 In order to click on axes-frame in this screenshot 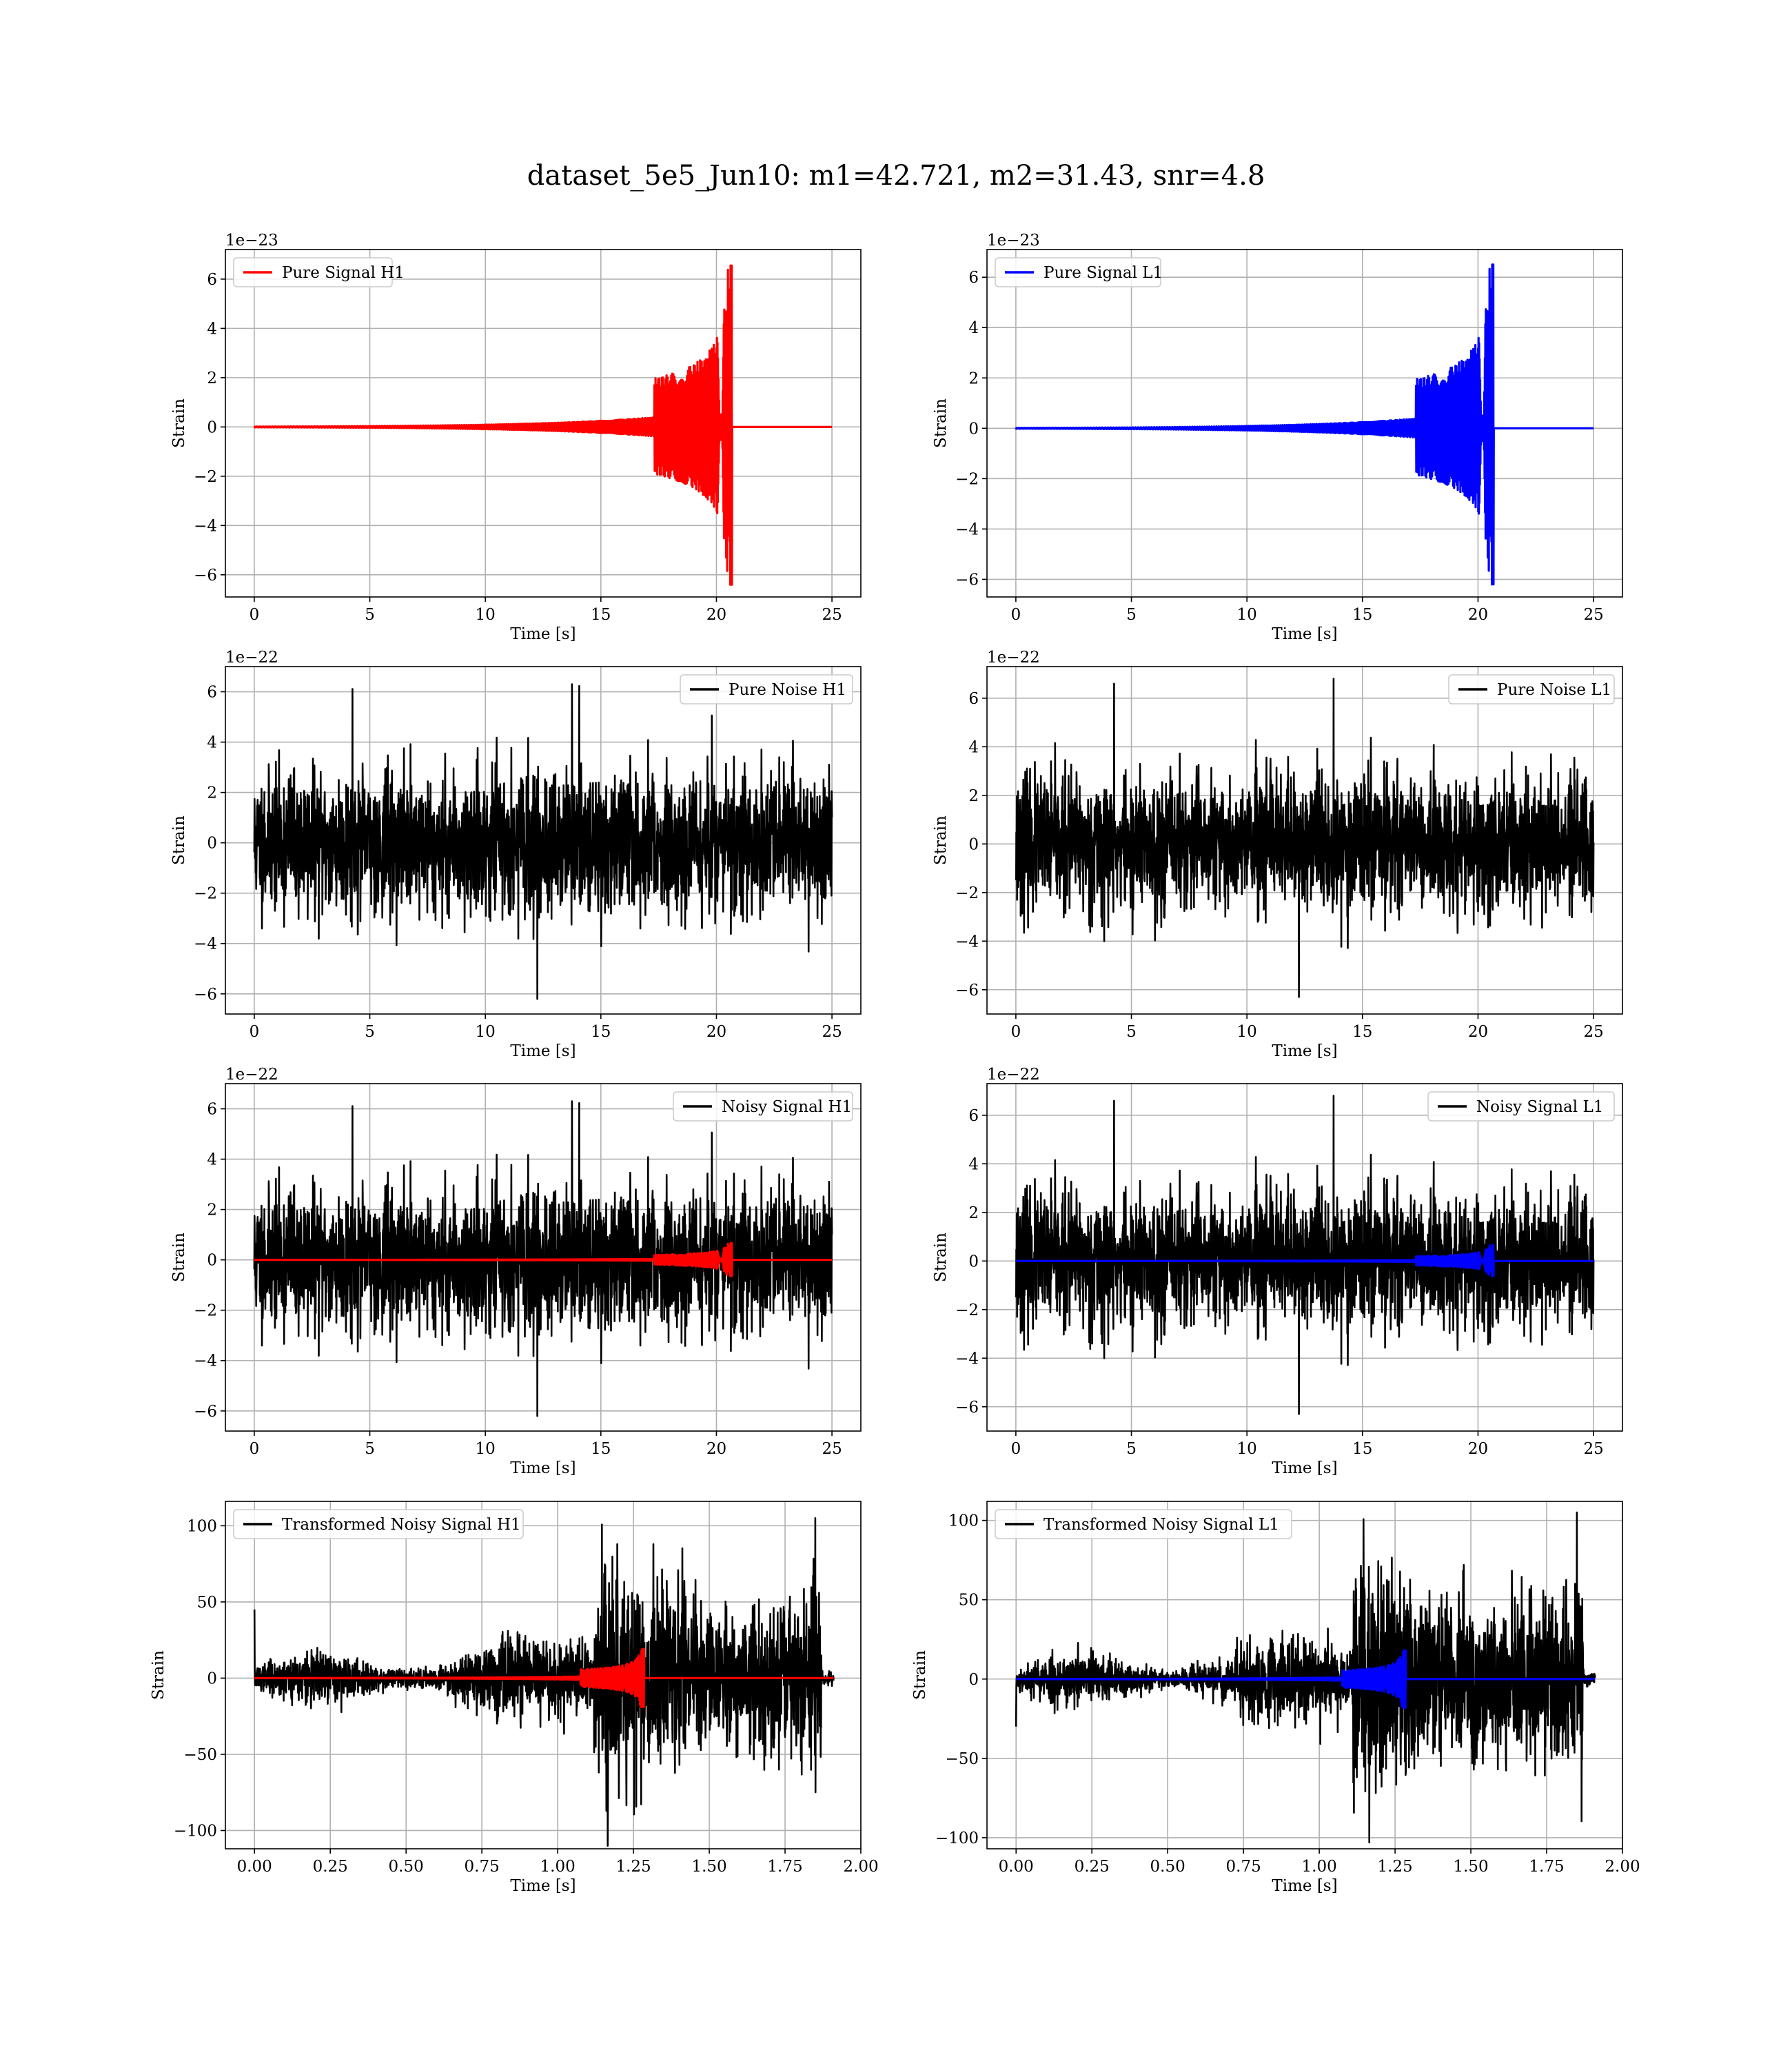, I will do `click(1304, 423)`.